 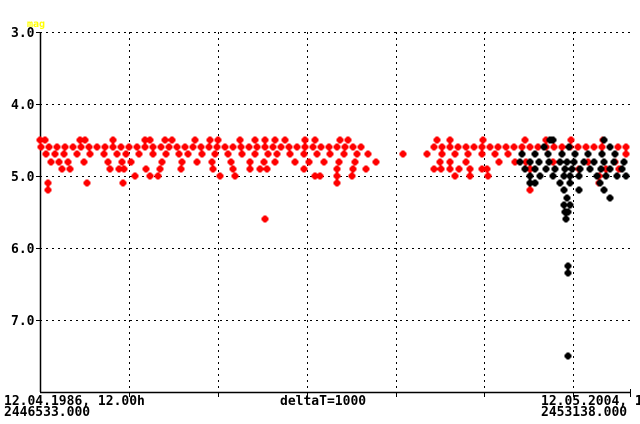 I want to click on x-delta-label: deltaT=1000, so click(x=323, y=401).